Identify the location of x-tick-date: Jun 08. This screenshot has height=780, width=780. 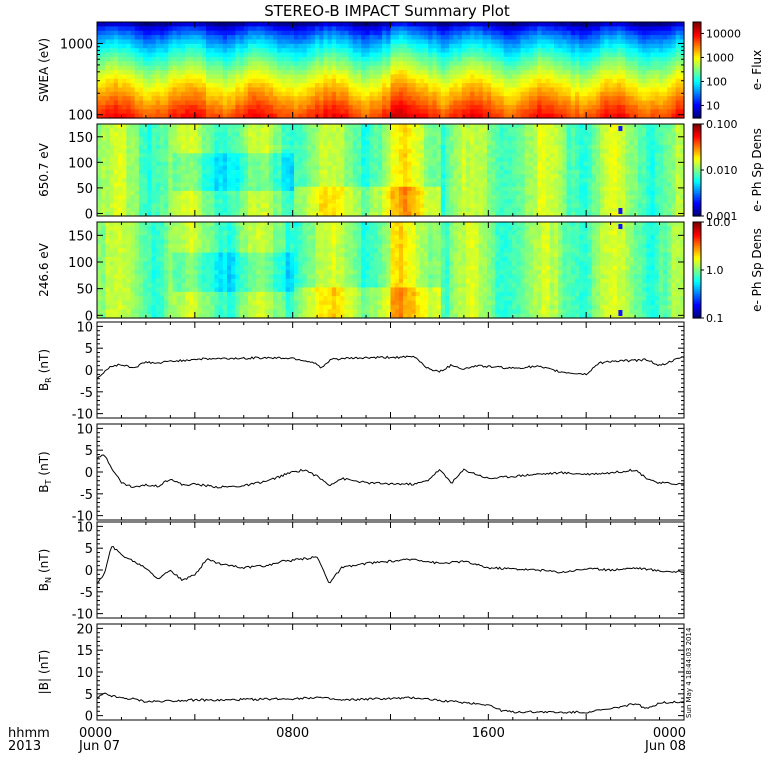
(665, 746).